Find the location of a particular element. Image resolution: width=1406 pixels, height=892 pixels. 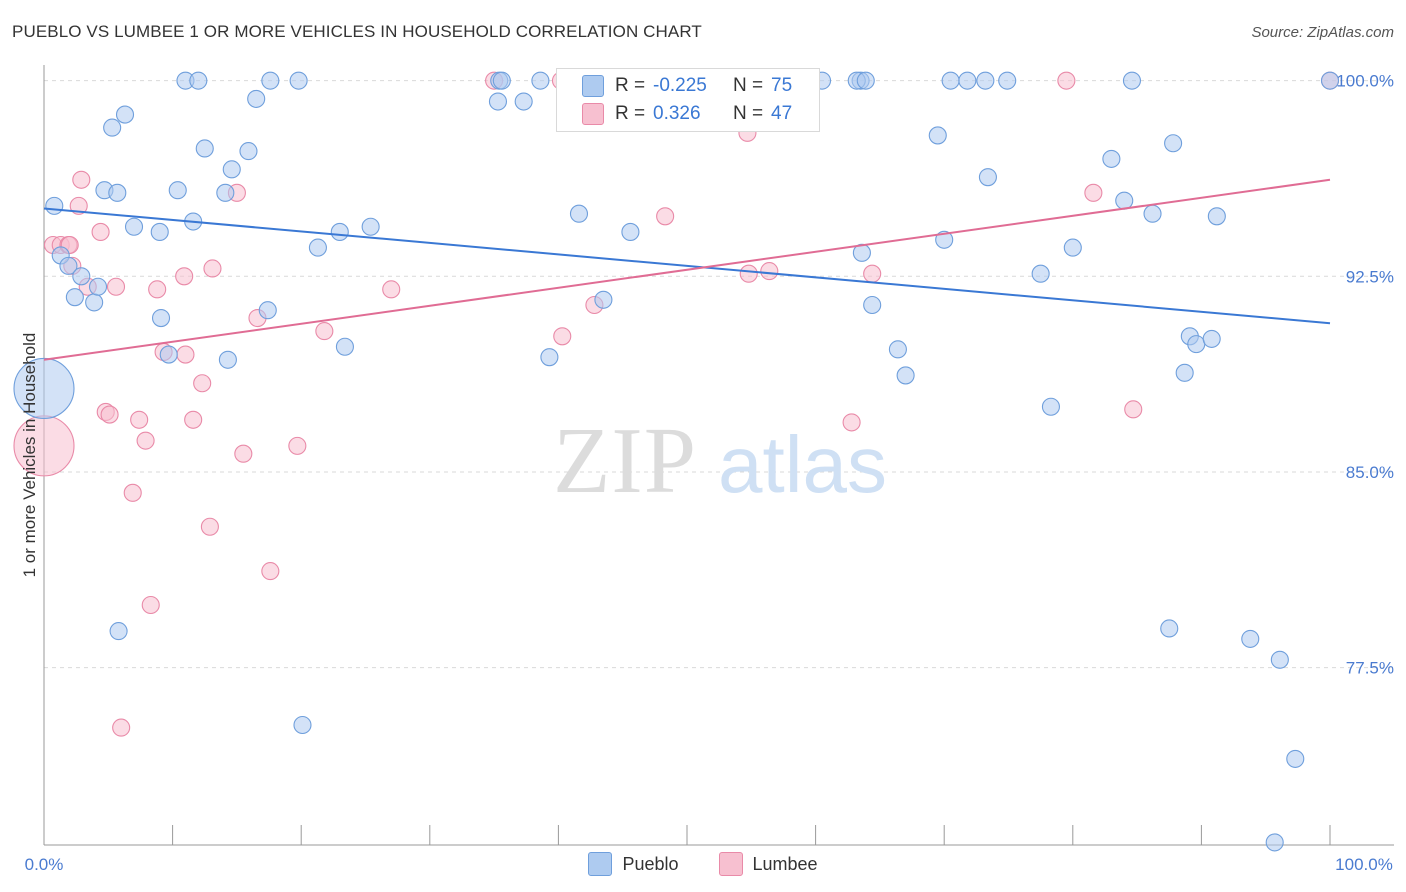

legend-item-pueblo: Pueblo is located at coordinates (633, 864).